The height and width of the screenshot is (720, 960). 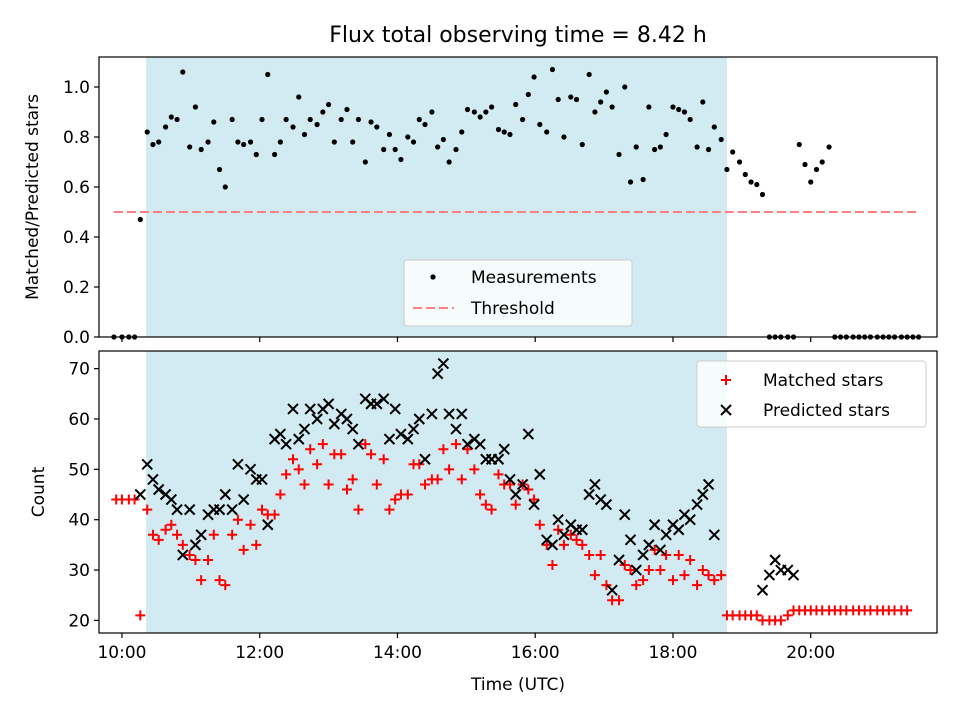 I want to click on y-tick-label: 0.0, so click(x=76, y=338).